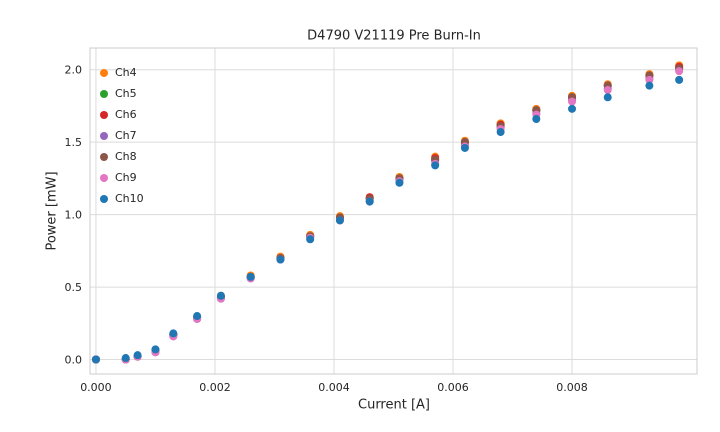  What do you see at coordinates (96, 387) in the screenshot?
I see `x-tick-label: 0.000` at bounding box center [96, 387].